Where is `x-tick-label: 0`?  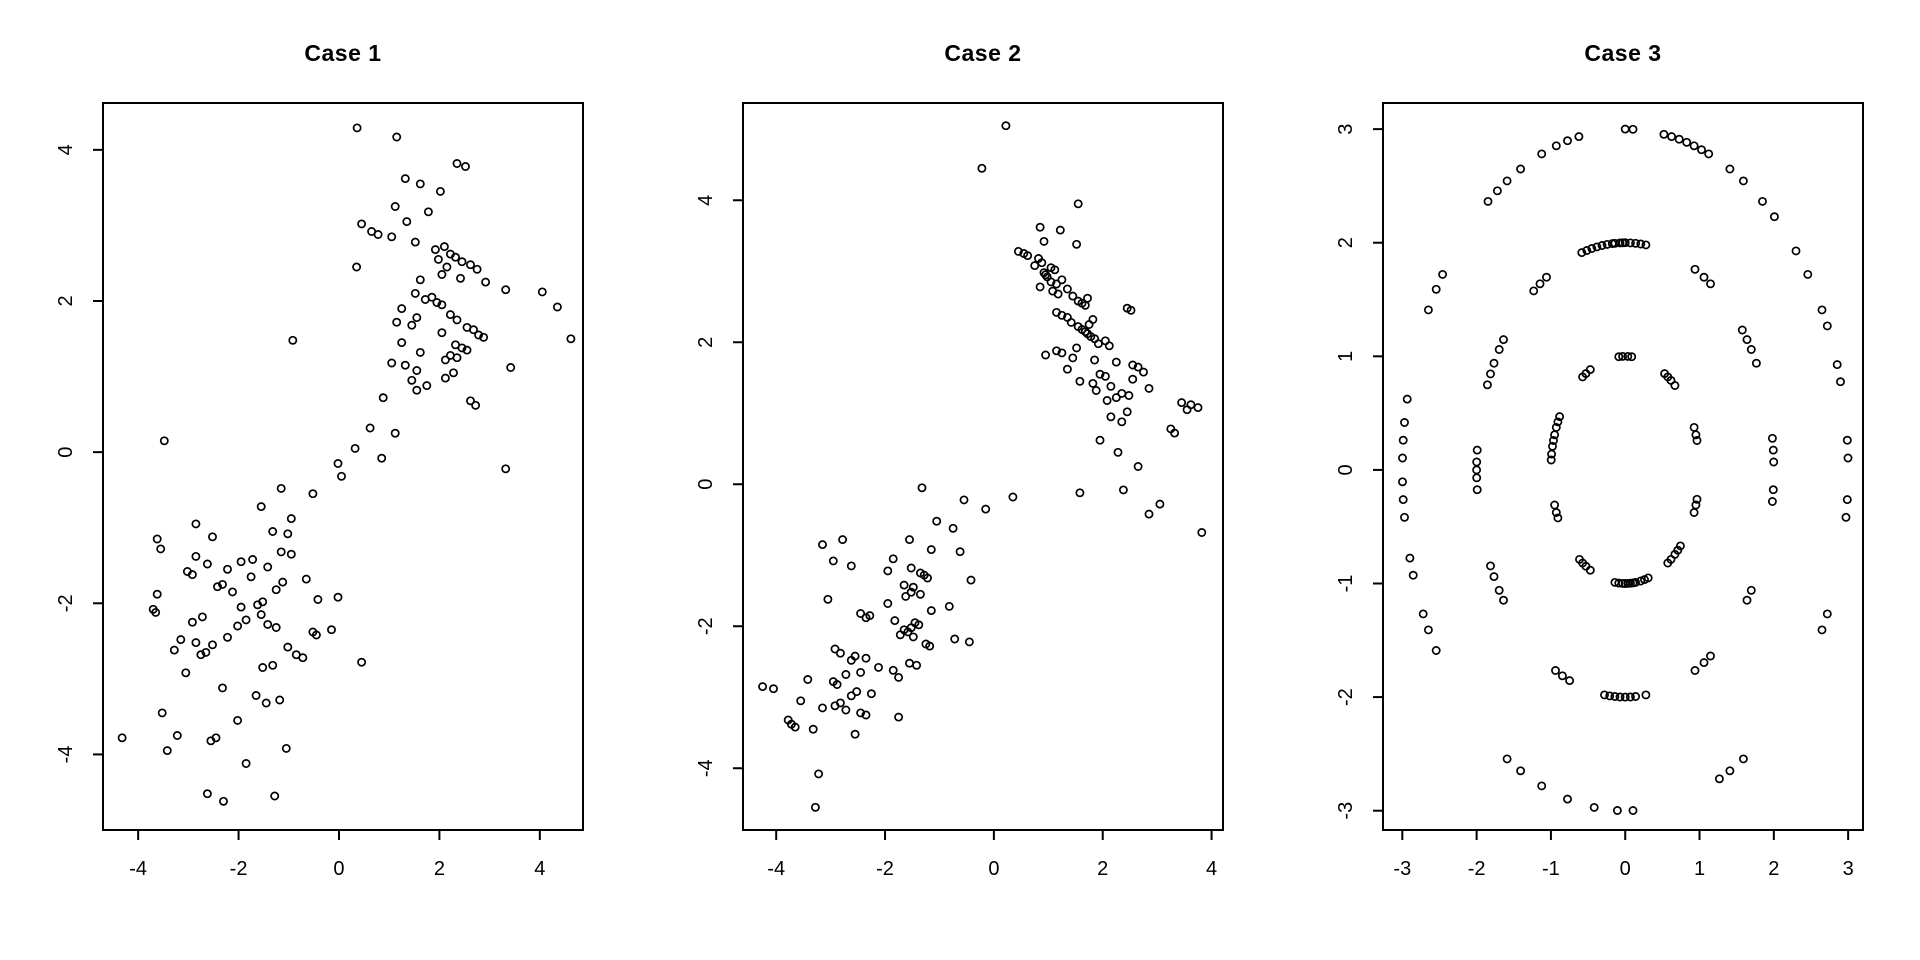
x-tick-label: 0 is located at coordinates (993, 869).